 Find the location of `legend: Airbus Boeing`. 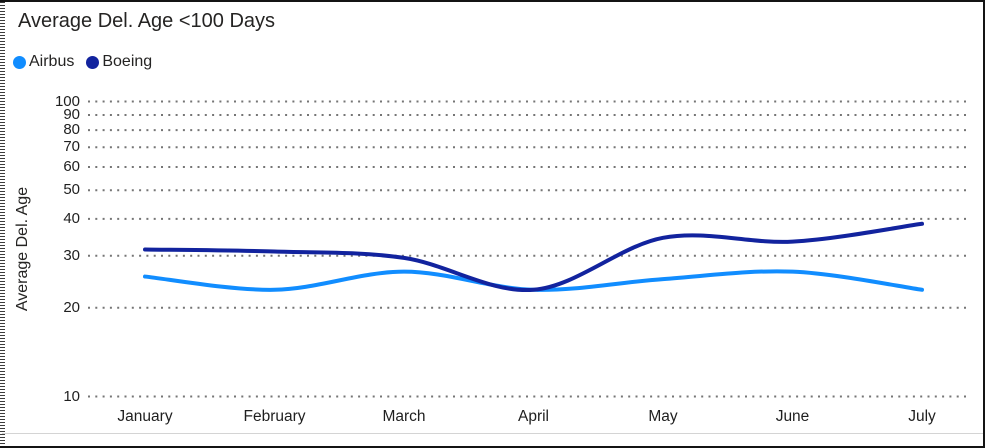

legend: Airbus Boeing is located at coordinates (82, 62).